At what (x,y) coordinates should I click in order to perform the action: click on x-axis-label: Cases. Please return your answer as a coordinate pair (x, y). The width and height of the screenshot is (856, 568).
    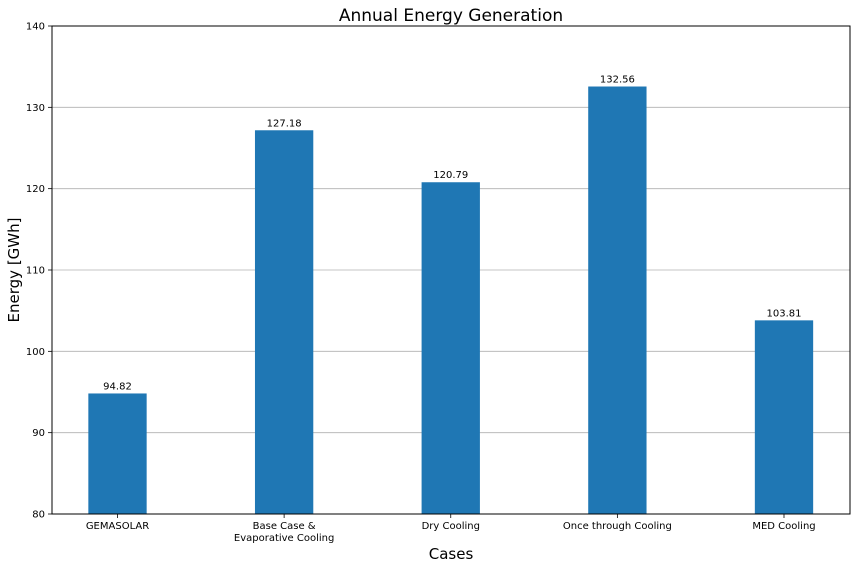
    Looking at the image, I should click on (451, 554).